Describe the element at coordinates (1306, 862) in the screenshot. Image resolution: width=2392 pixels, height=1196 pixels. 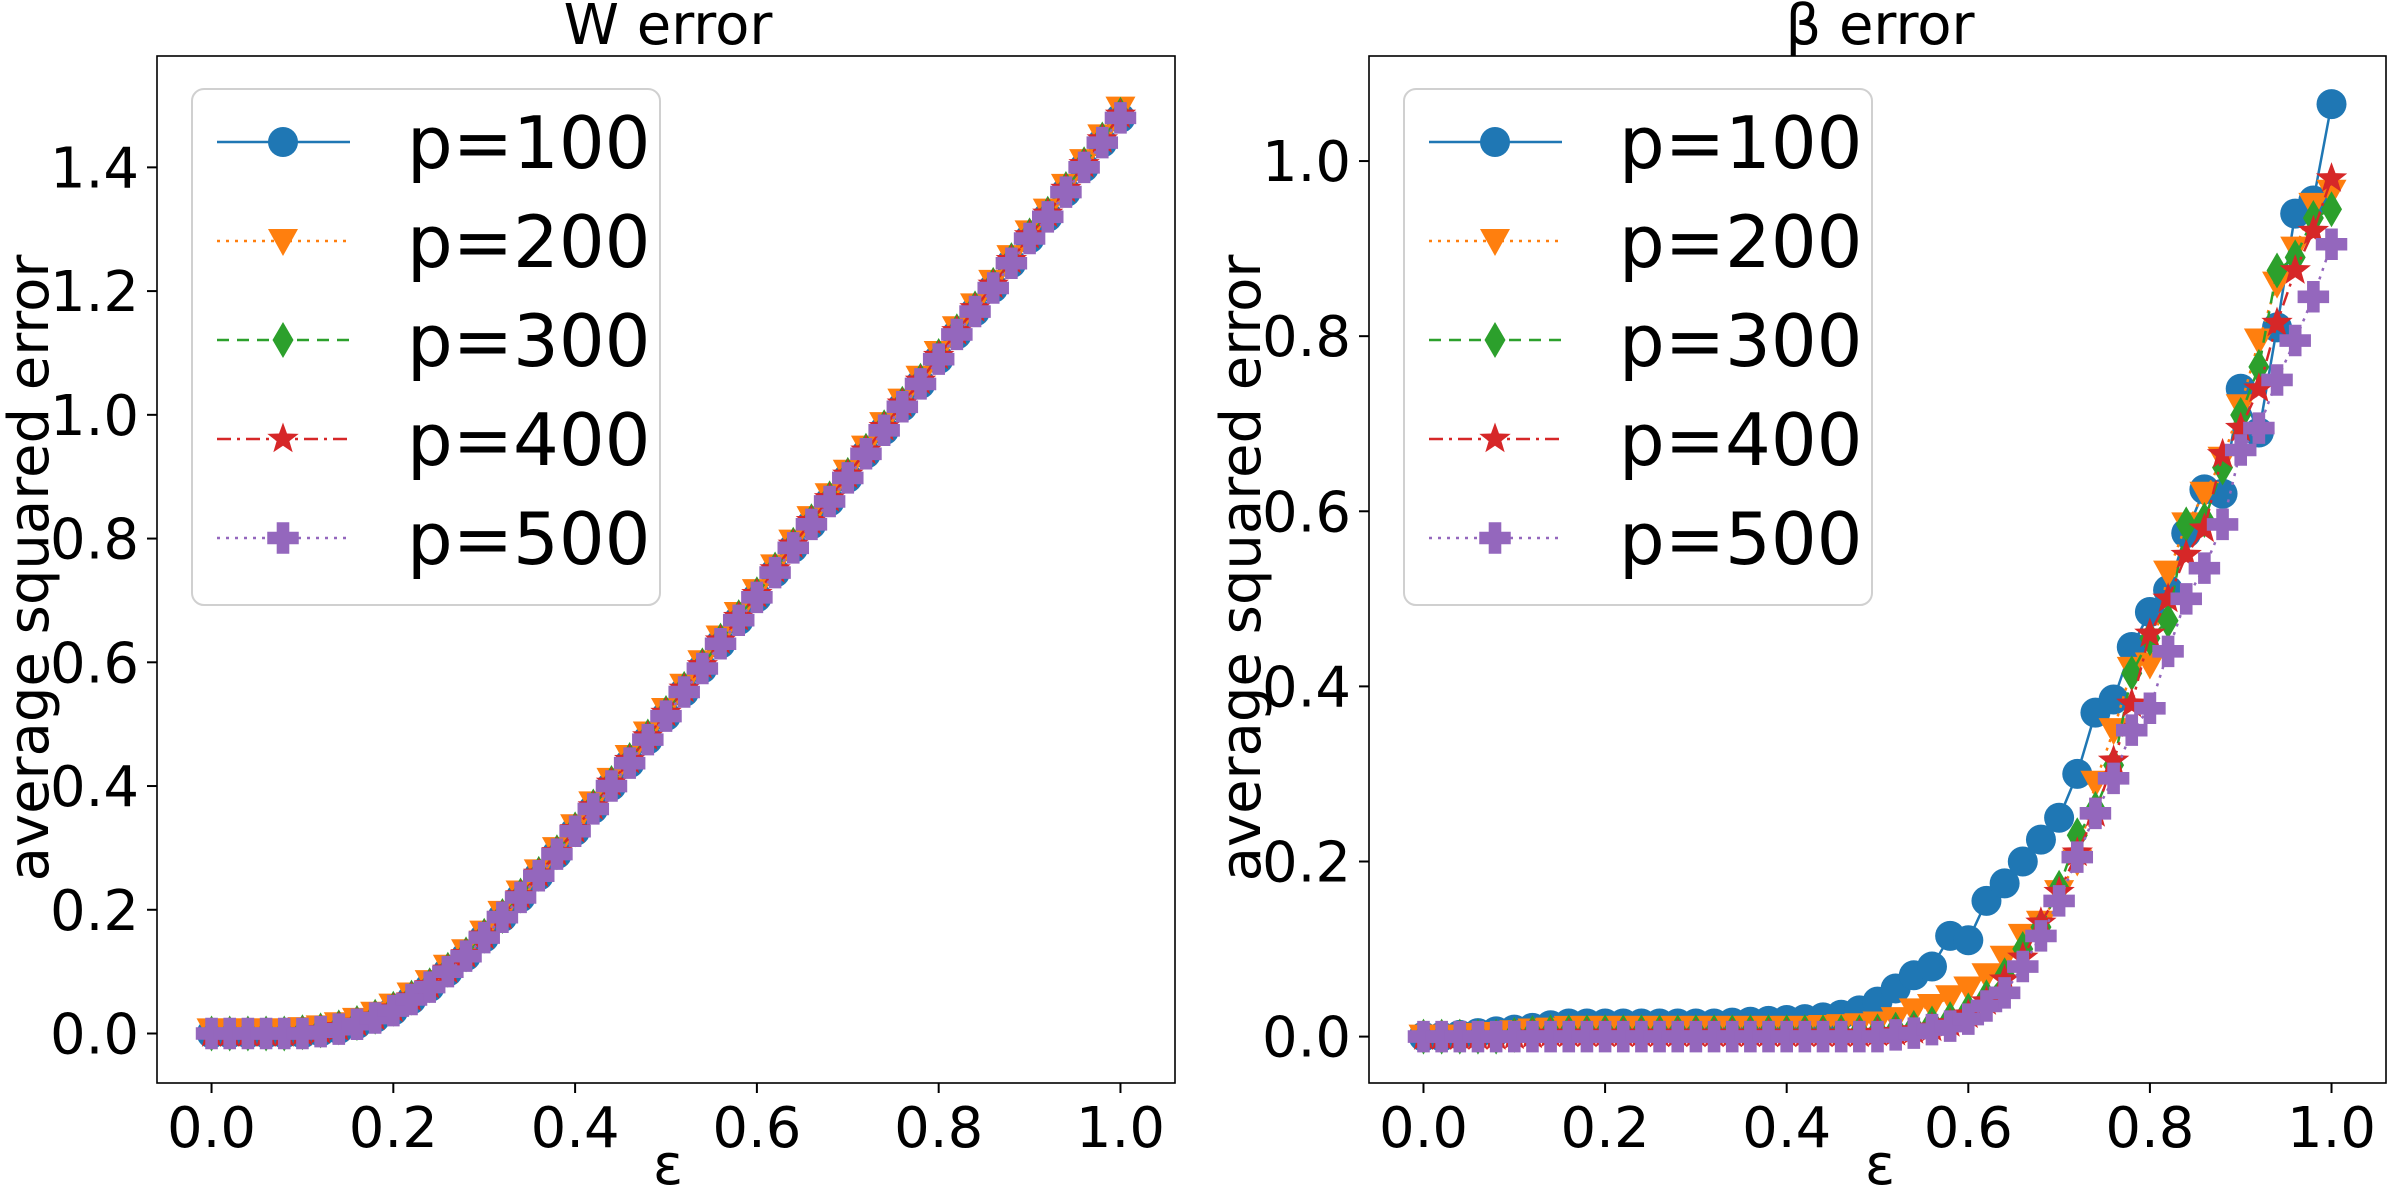
I see `y-tick-label: 0.2` at that location.